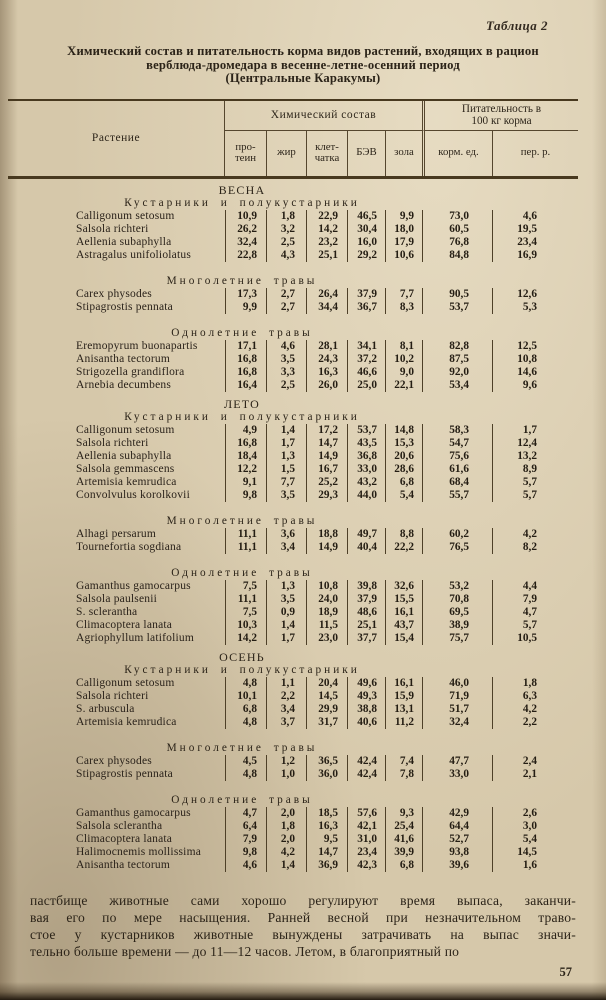  I want to click on cell-value: 43,5, so click(366, 443).